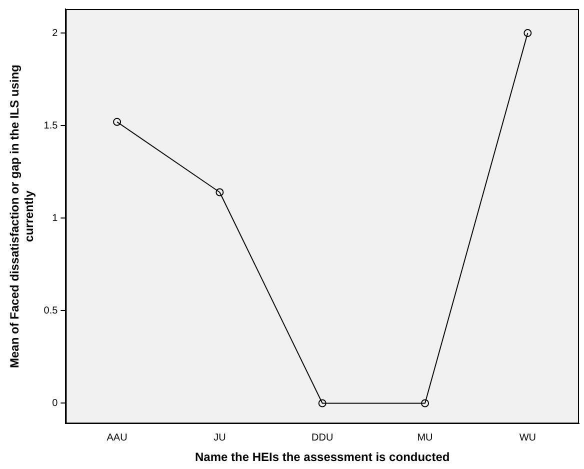  What do you see at coordinates (55, 218) in the screenshot?
I see `y-tick-label: 1` at bounding box center [55, 218].